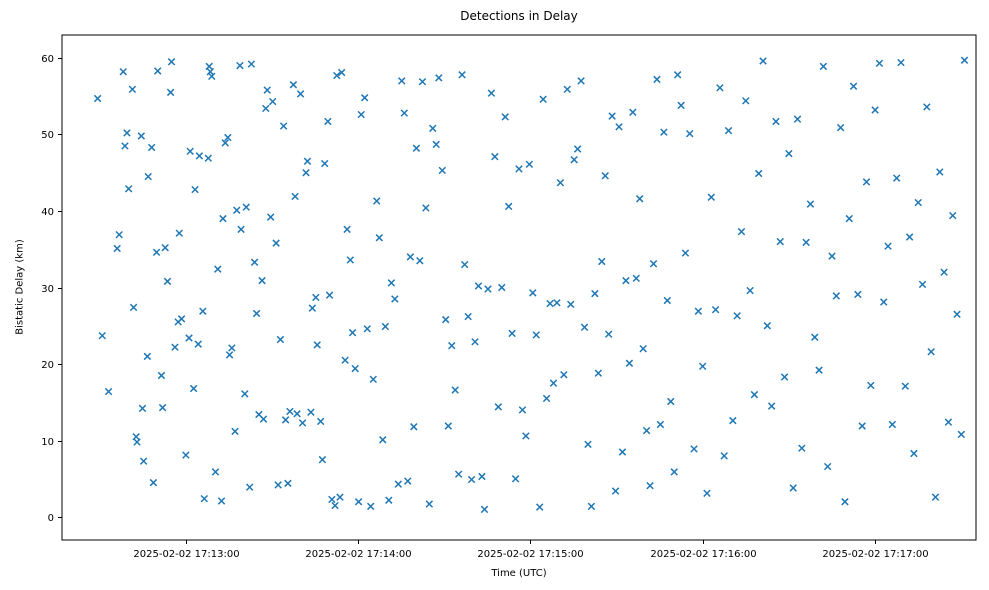  What do you see at coordinates (519, 573) in the screenshot?
I see `x-axis-label: Time (UTC)` at bounding box center [519, 573].